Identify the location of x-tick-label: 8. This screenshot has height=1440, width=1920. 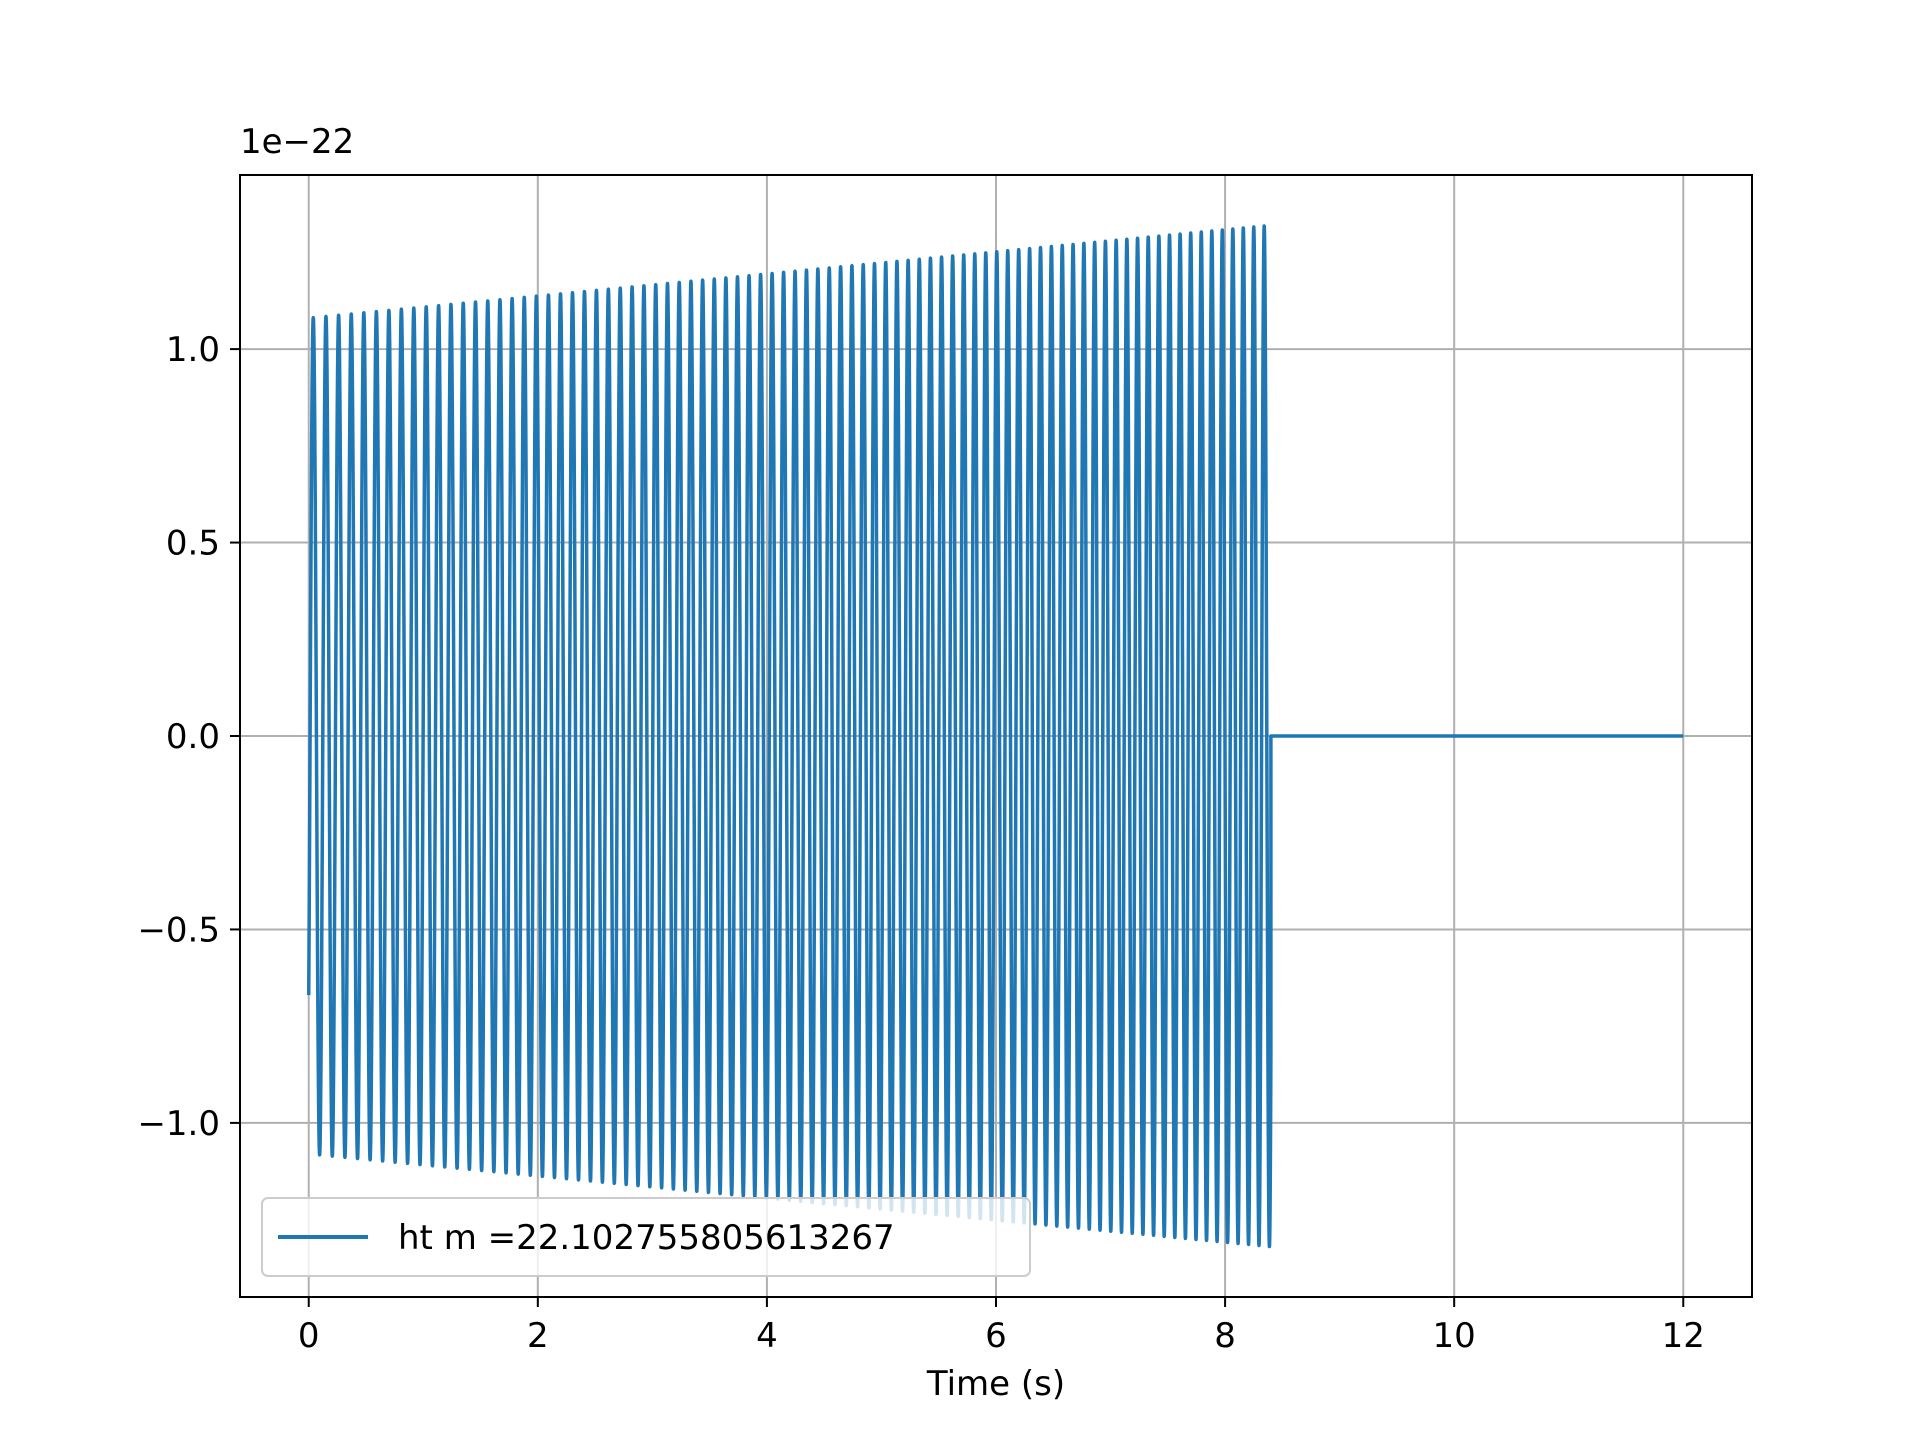
(1225, 1336).